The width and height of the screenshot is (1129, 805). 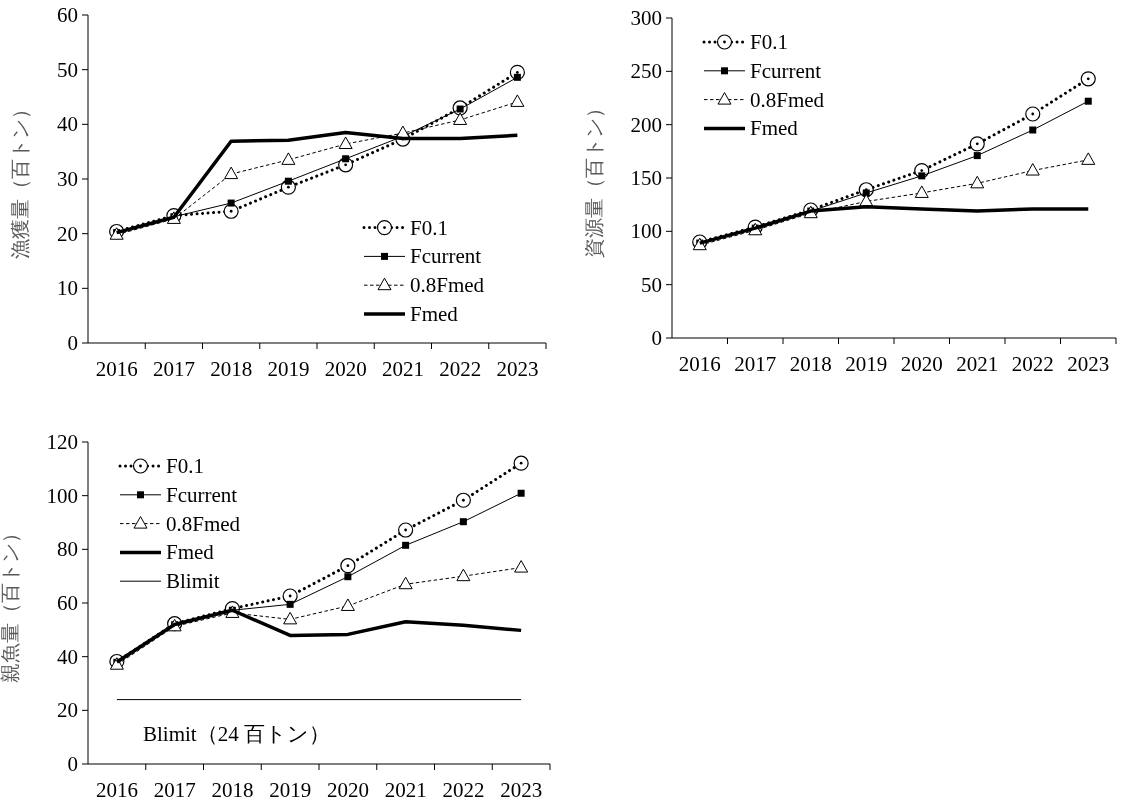 I want to click on y-axis-title: 漁獲量（百トン）, so click(x=20, y=179).